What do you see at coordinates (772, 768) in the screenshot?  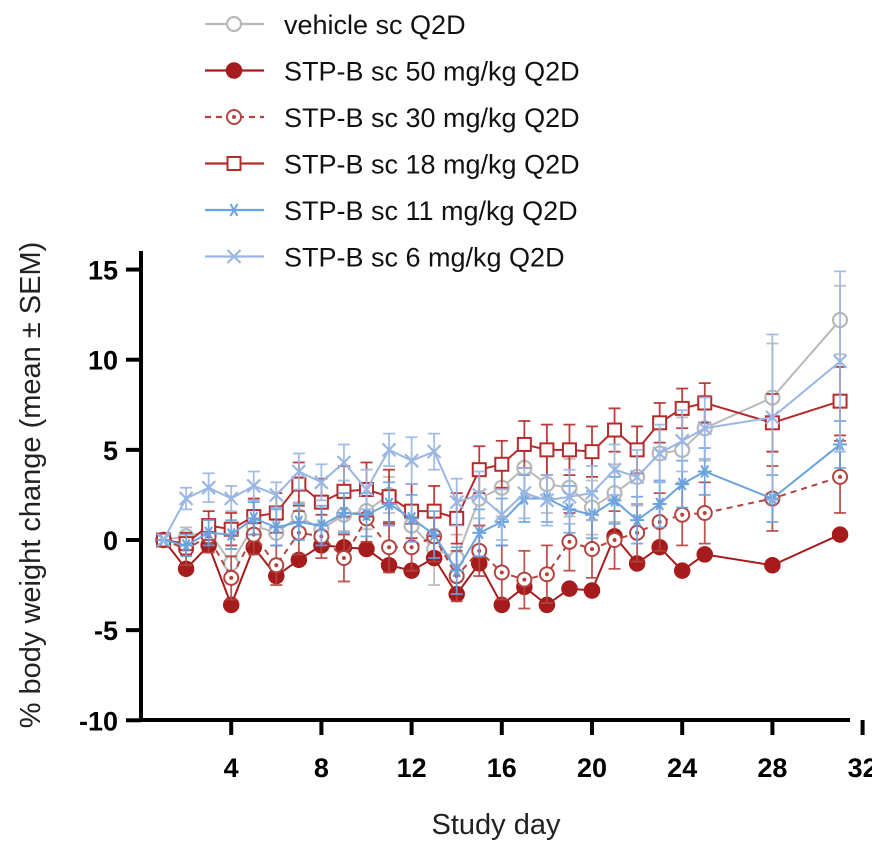 I see `x-tick-label: 28` at bounding box center [772, 768].